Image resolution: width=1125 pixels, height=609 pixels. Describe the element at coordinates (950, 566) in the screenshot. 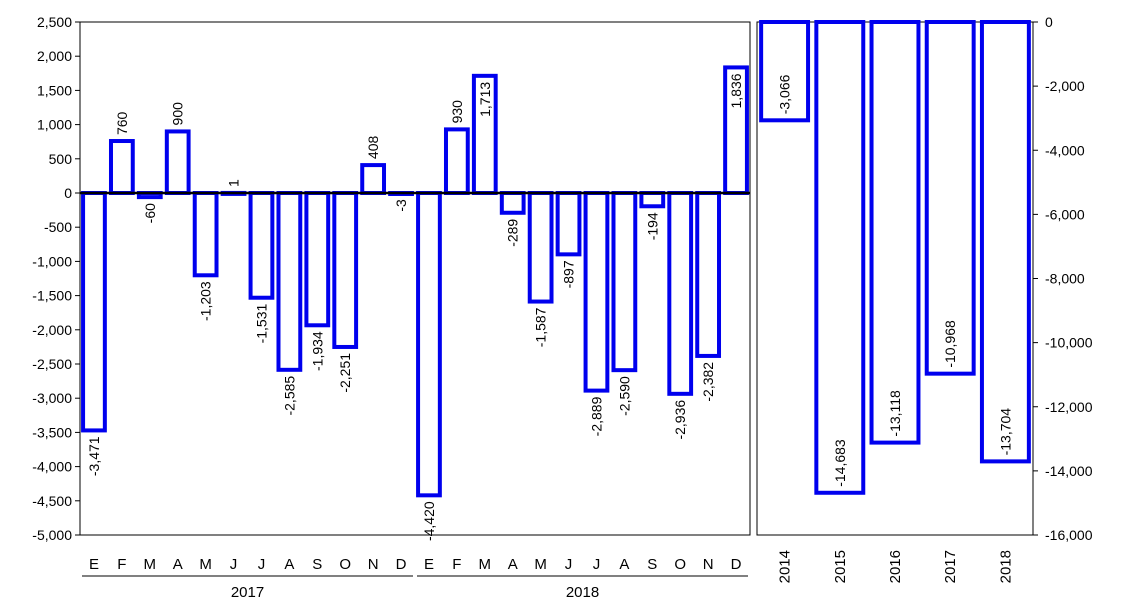

I see `x-category-label: 2017` at that location.